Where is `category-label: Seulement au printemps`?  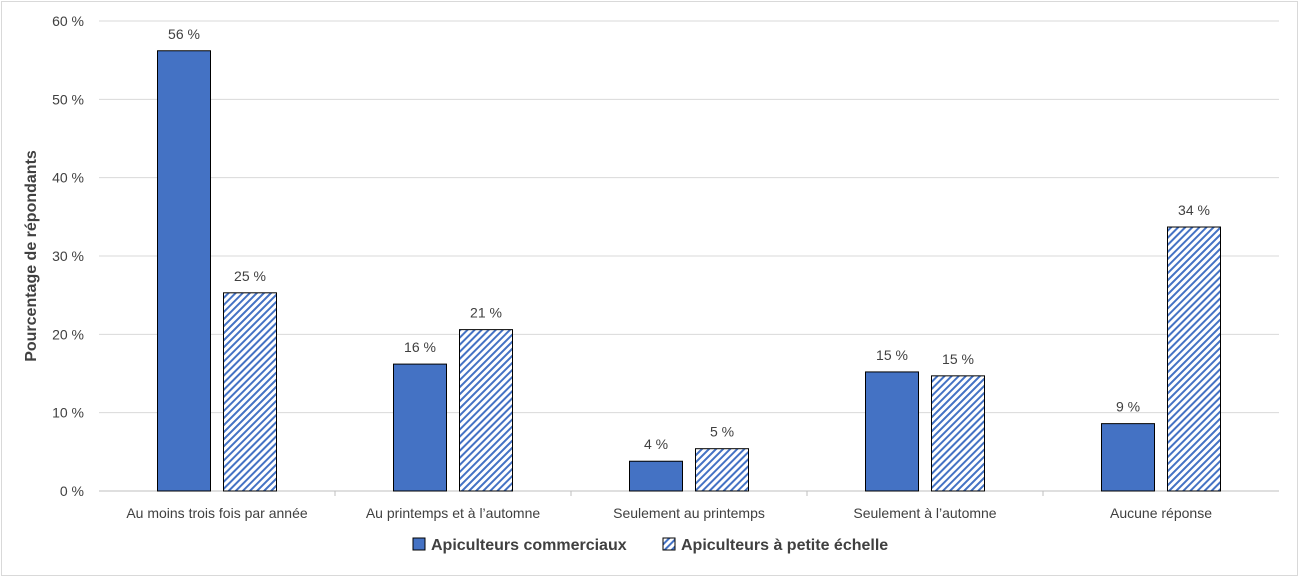
category-label: Seulement au printemps is located at coordinates (689, 513).